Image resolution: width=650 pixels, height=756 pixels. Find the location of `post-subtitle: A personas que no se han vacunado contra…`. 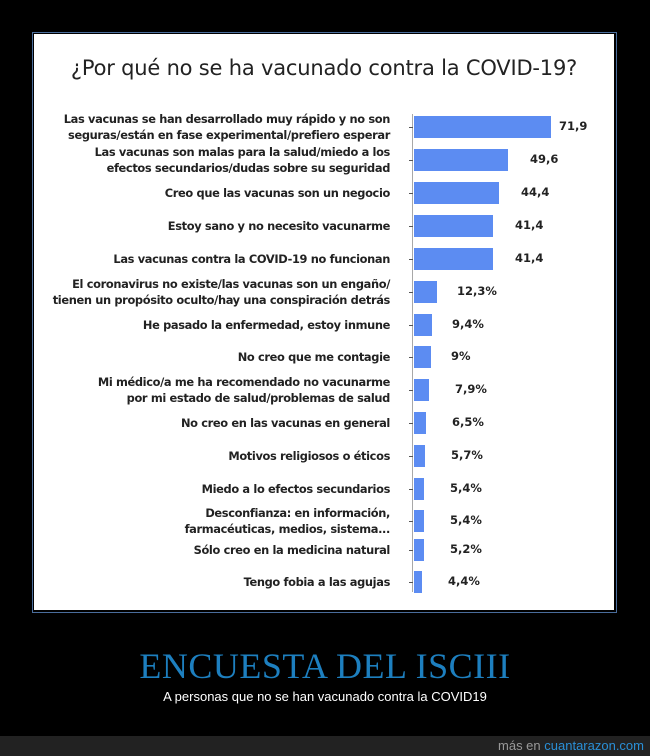

post-subtitle: A personas que no se han vacunado contra… is located at coordinates (325, 696).